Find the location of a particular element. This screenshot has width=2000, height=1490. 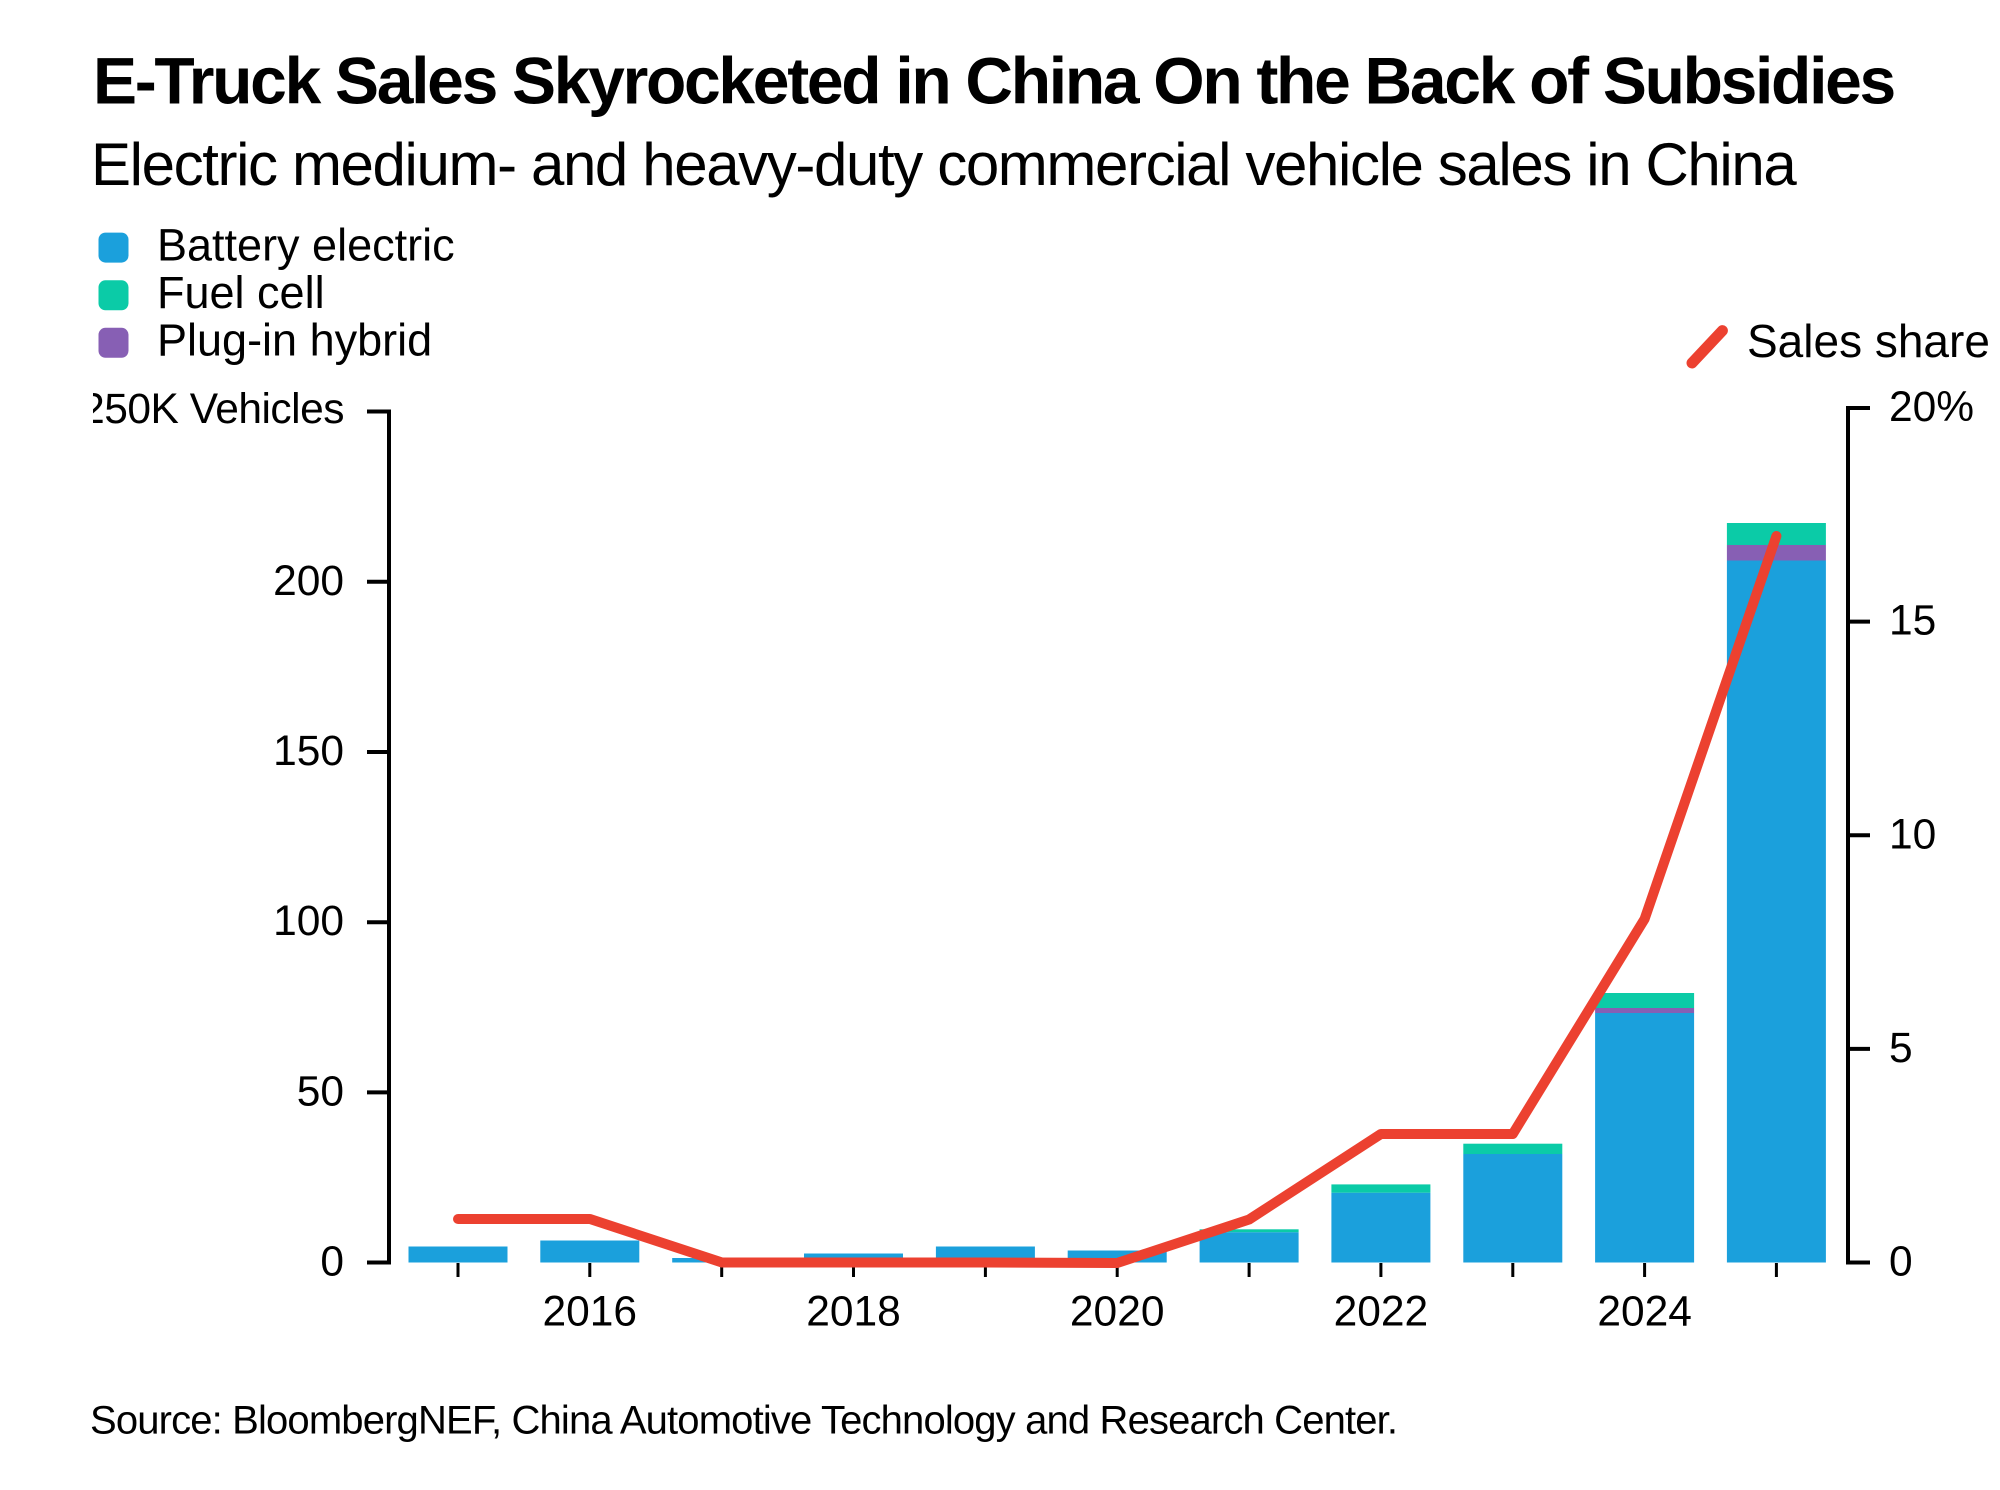

svg-text: 50 is located at coordinates (320, 1091).